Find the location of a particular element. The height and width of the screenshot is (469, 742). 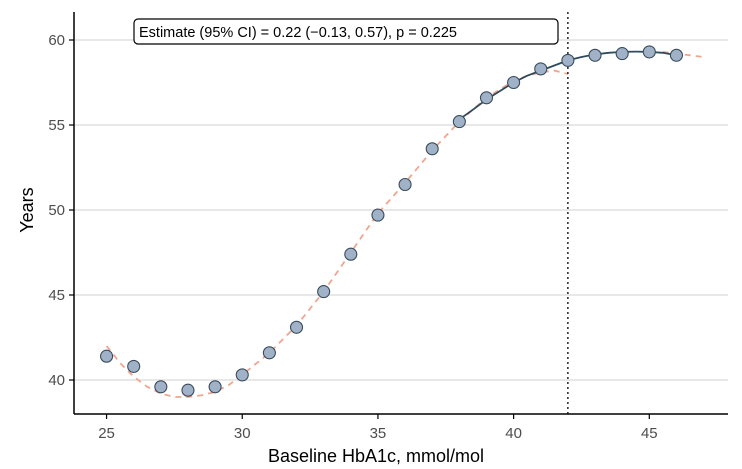

y-tick-label: 50 is located at coordinates (56, 210).